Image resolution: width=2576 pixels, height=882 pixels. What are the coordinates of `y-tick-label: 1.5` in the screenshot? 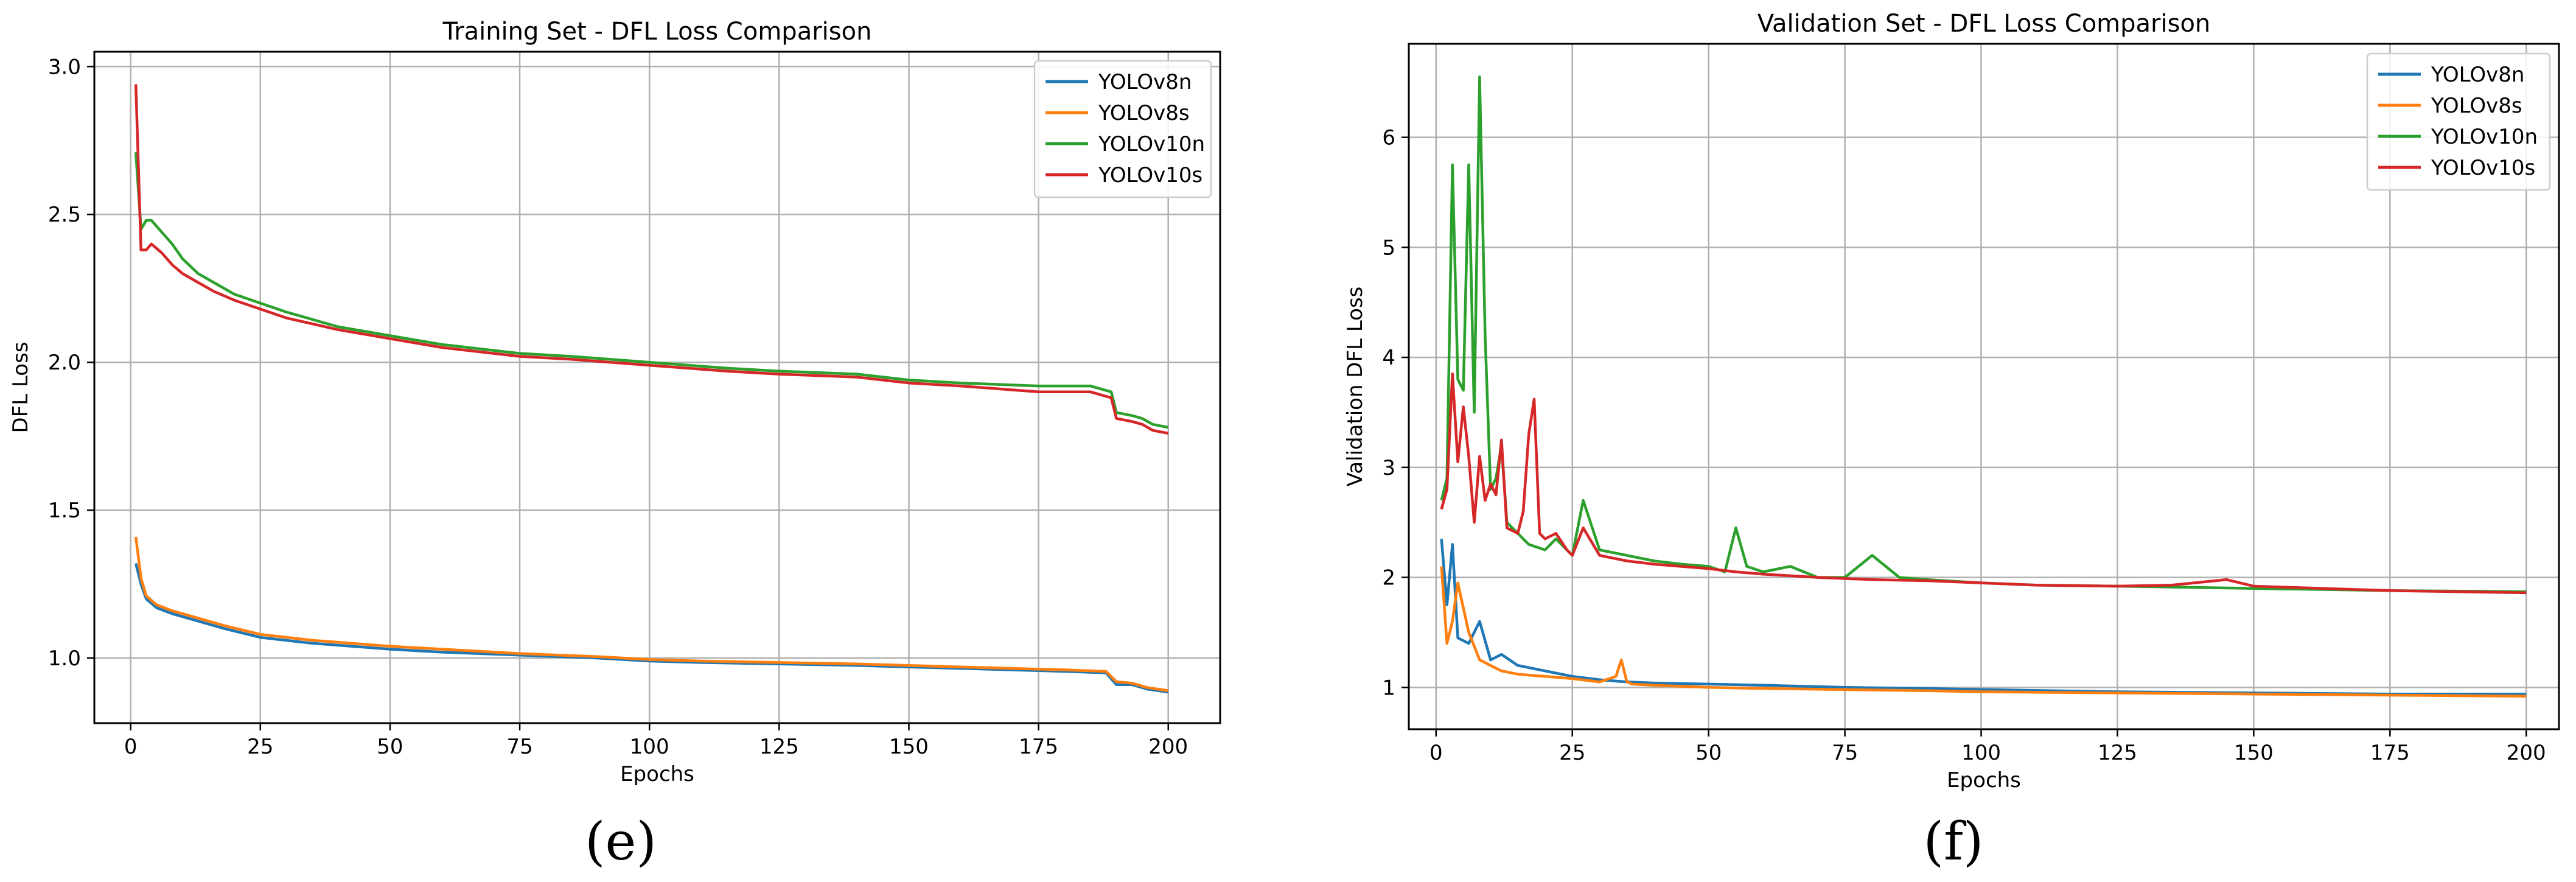 It's located at (64, 511).